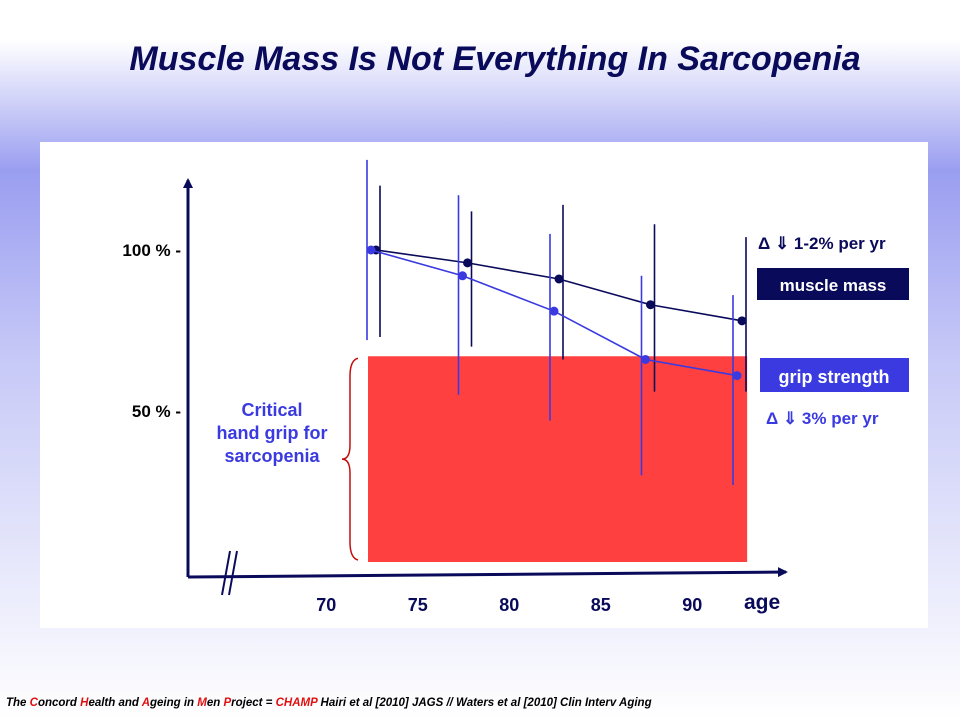 This screenshot has height=720, width=960. What do you see at coordinates (509, 605) in the screenshot?
I see `x-tick-label: 80` at bounding box center [509, 605].